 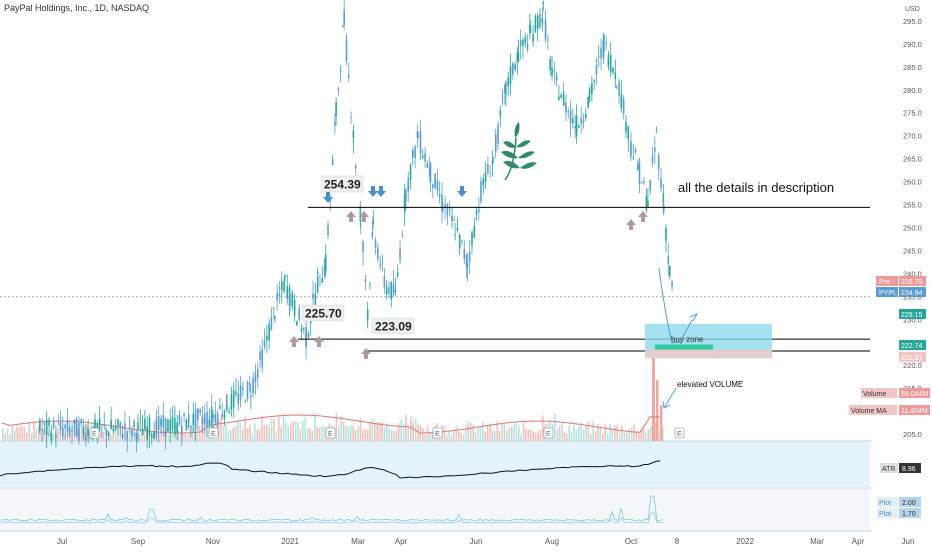 I want to click on plot-tag-name-box, so click(x=887, y=502).